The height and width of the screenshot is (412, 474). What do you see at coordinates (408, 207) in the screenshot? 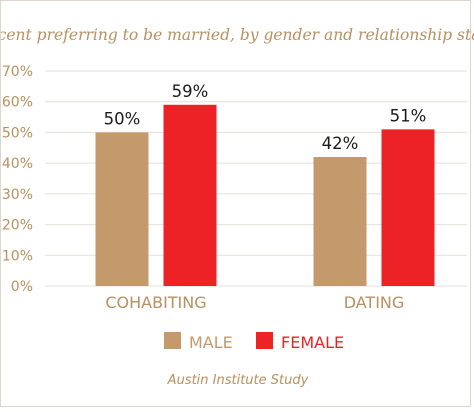
I see `bar-female-dating` at bounding box center [408, 207].